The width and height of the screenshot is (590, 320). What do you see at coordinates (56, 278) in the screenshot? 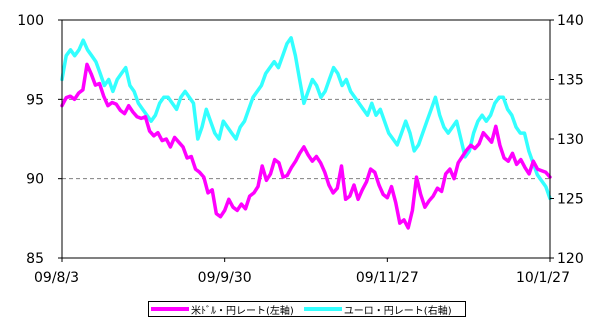
I see `x-tick-label: 09/8/3` at bounding box center [56, 278].